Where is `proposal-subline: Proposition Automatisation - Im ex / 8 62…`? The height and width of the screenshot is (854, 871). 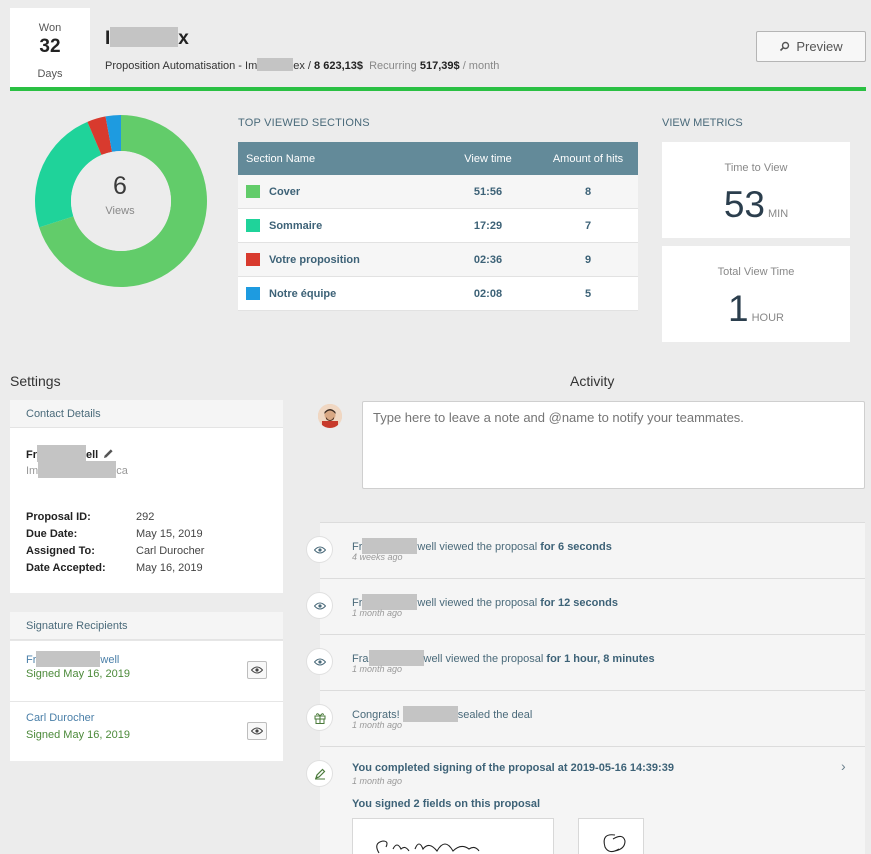 proposal-subline: Proposition Automatisation - Im ex / 8 62… is located at coordinates (302, 65).